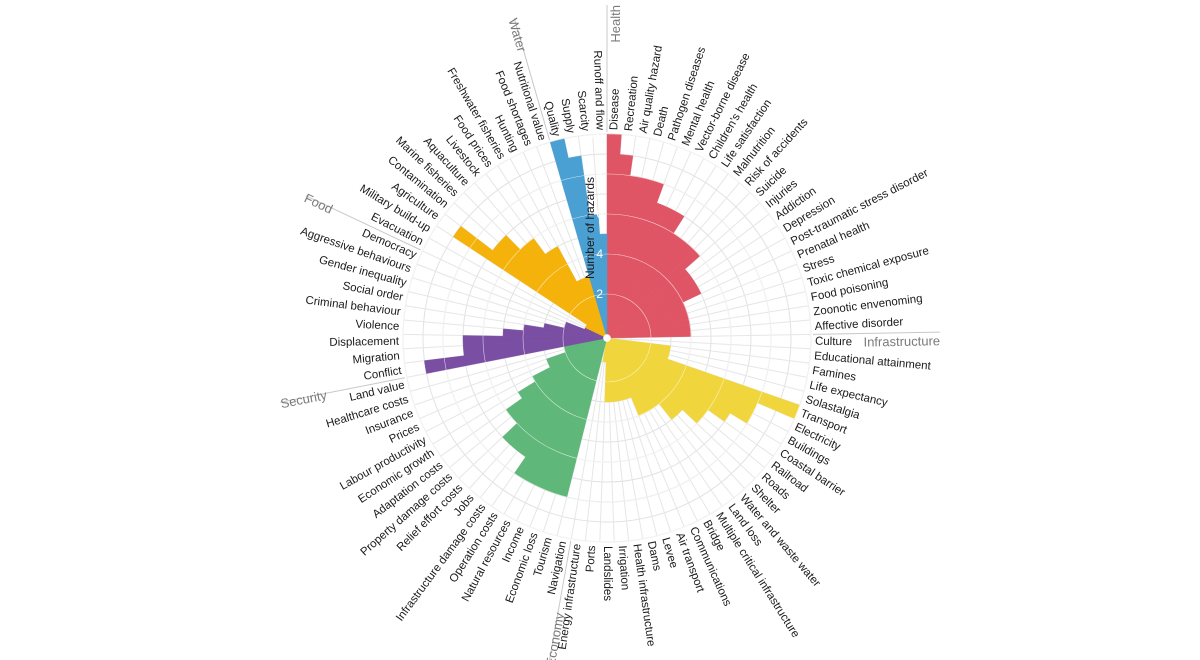 The image size is (1200, 660). What do you see at coordinates (583, 111) in the screenshot?
I see `category-label: Scarcity` at bounding box center [583, 111].